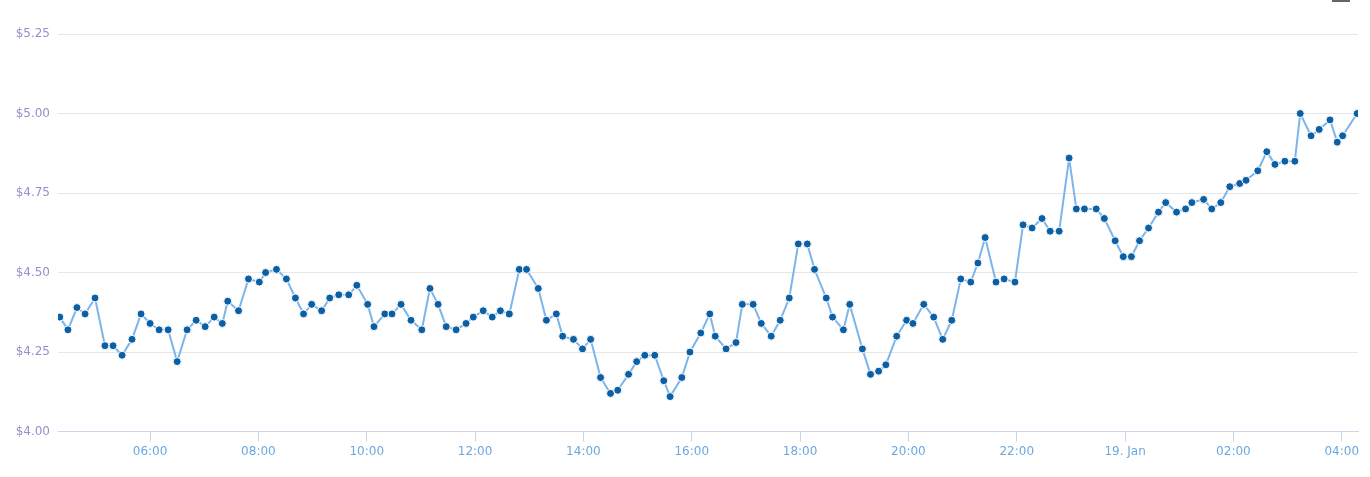 This screenshot has width=1370, height=477. What do you see at coordinates (32, 192) in the screenshot?
I see `y-tick-label: $4.75` at bounding box center [32, 192].